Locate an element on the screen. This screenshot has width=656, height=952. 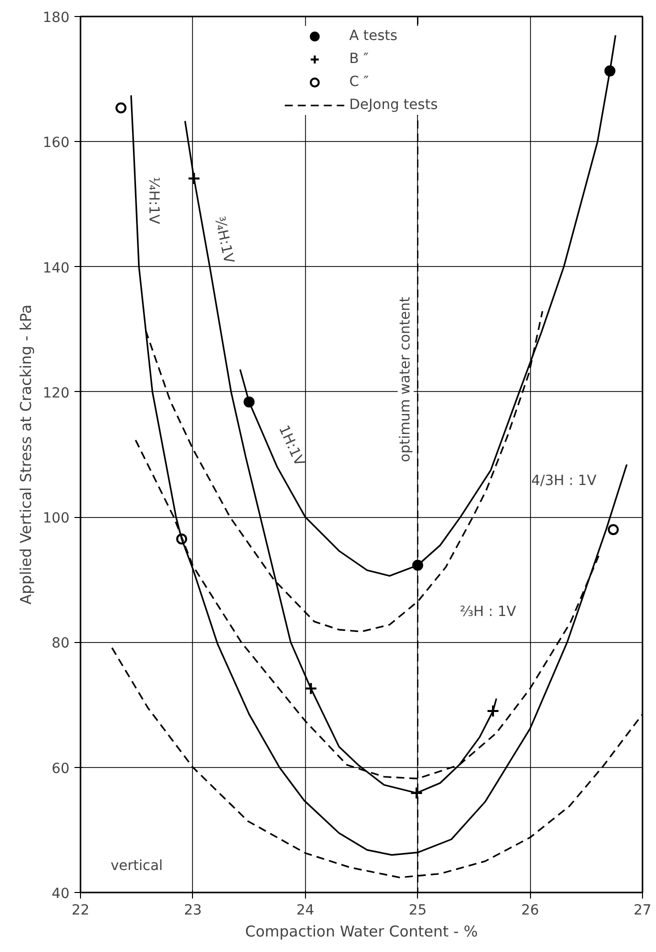
x-tick-label: 24 is located at coordinates (305, 910).